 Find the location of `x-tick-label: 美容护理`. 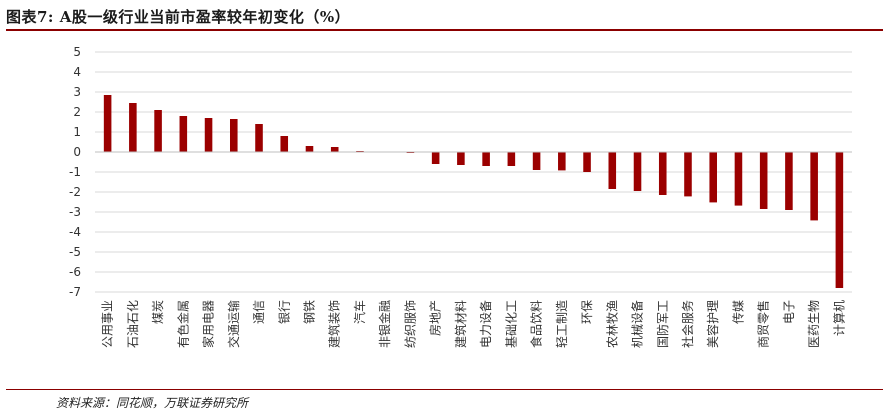

x-tick-label: 美容护理 is located at coordinates (712, 324).